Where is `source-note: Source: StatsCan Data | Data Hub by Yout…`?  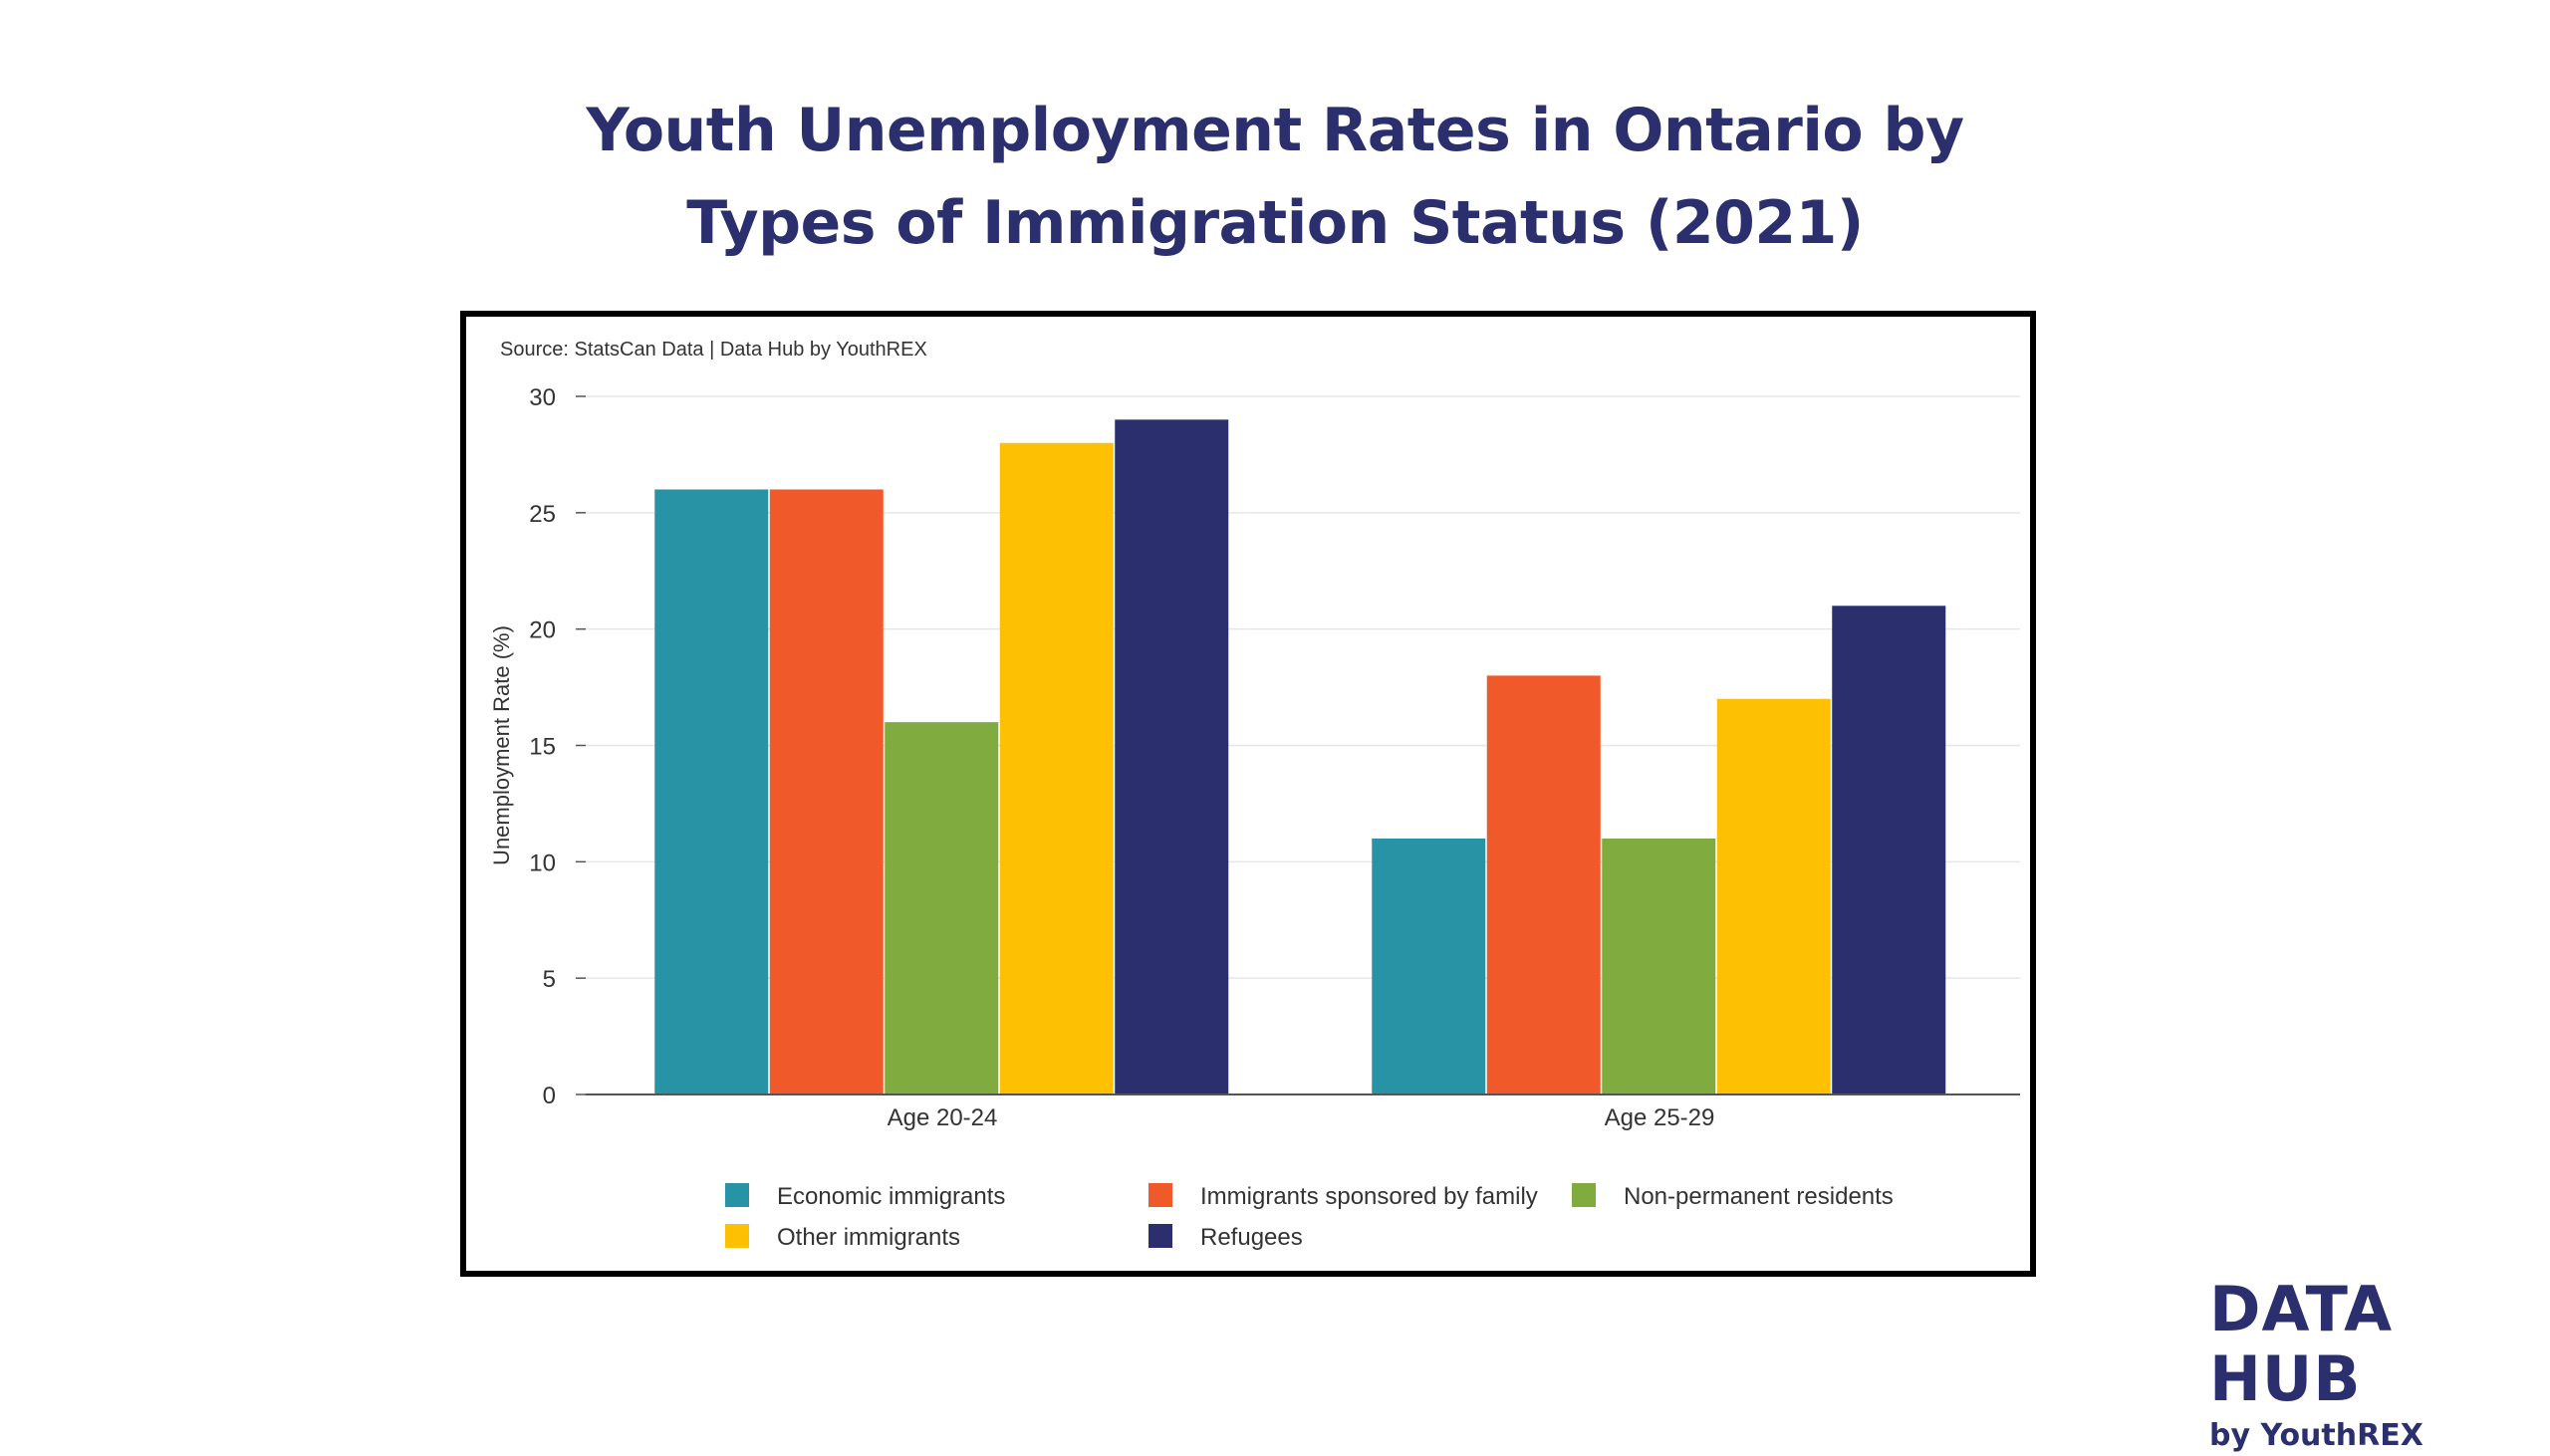 source-note: Source: StatsCan Data | Data Hub by Yout… is located at coordinates (713, 350).